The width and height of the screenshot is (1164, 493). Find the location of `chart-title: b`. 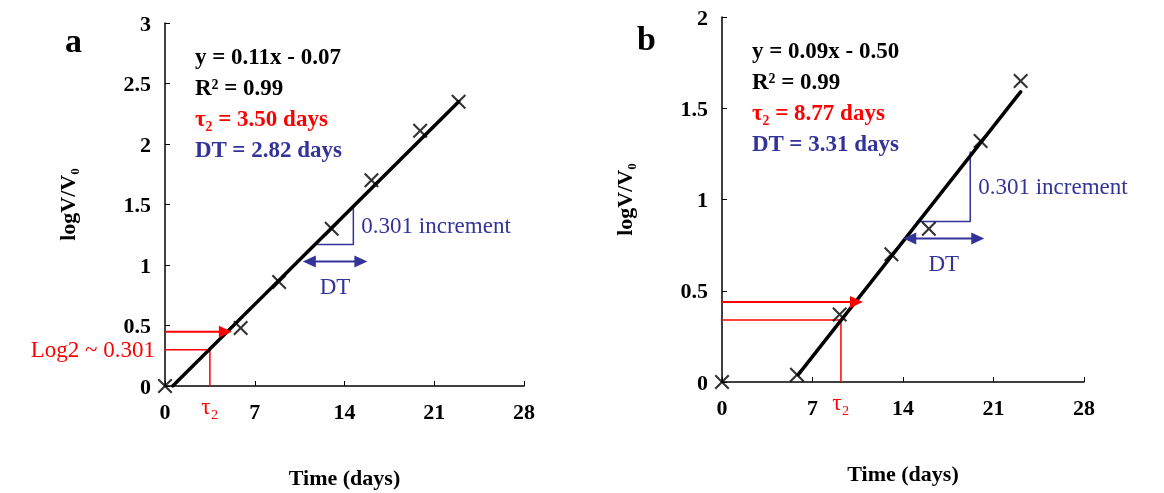

chart-title: b is located at coordinates (646, 38).